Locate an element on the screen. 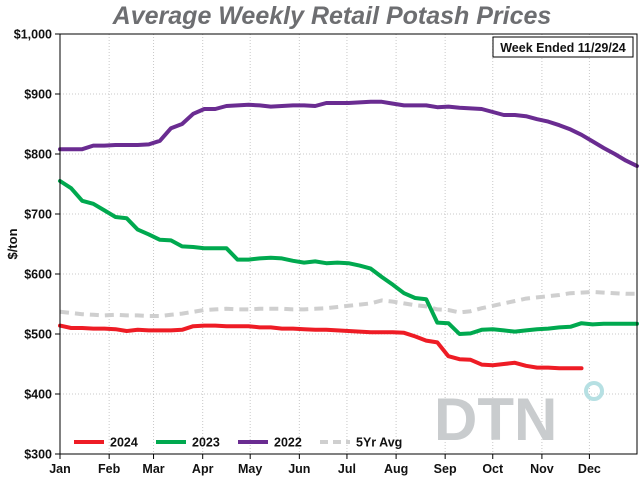 Image resolution: width=640 pixels, height=480 pixels. y-tick-label: $500 is located at coordinates (38, 335).